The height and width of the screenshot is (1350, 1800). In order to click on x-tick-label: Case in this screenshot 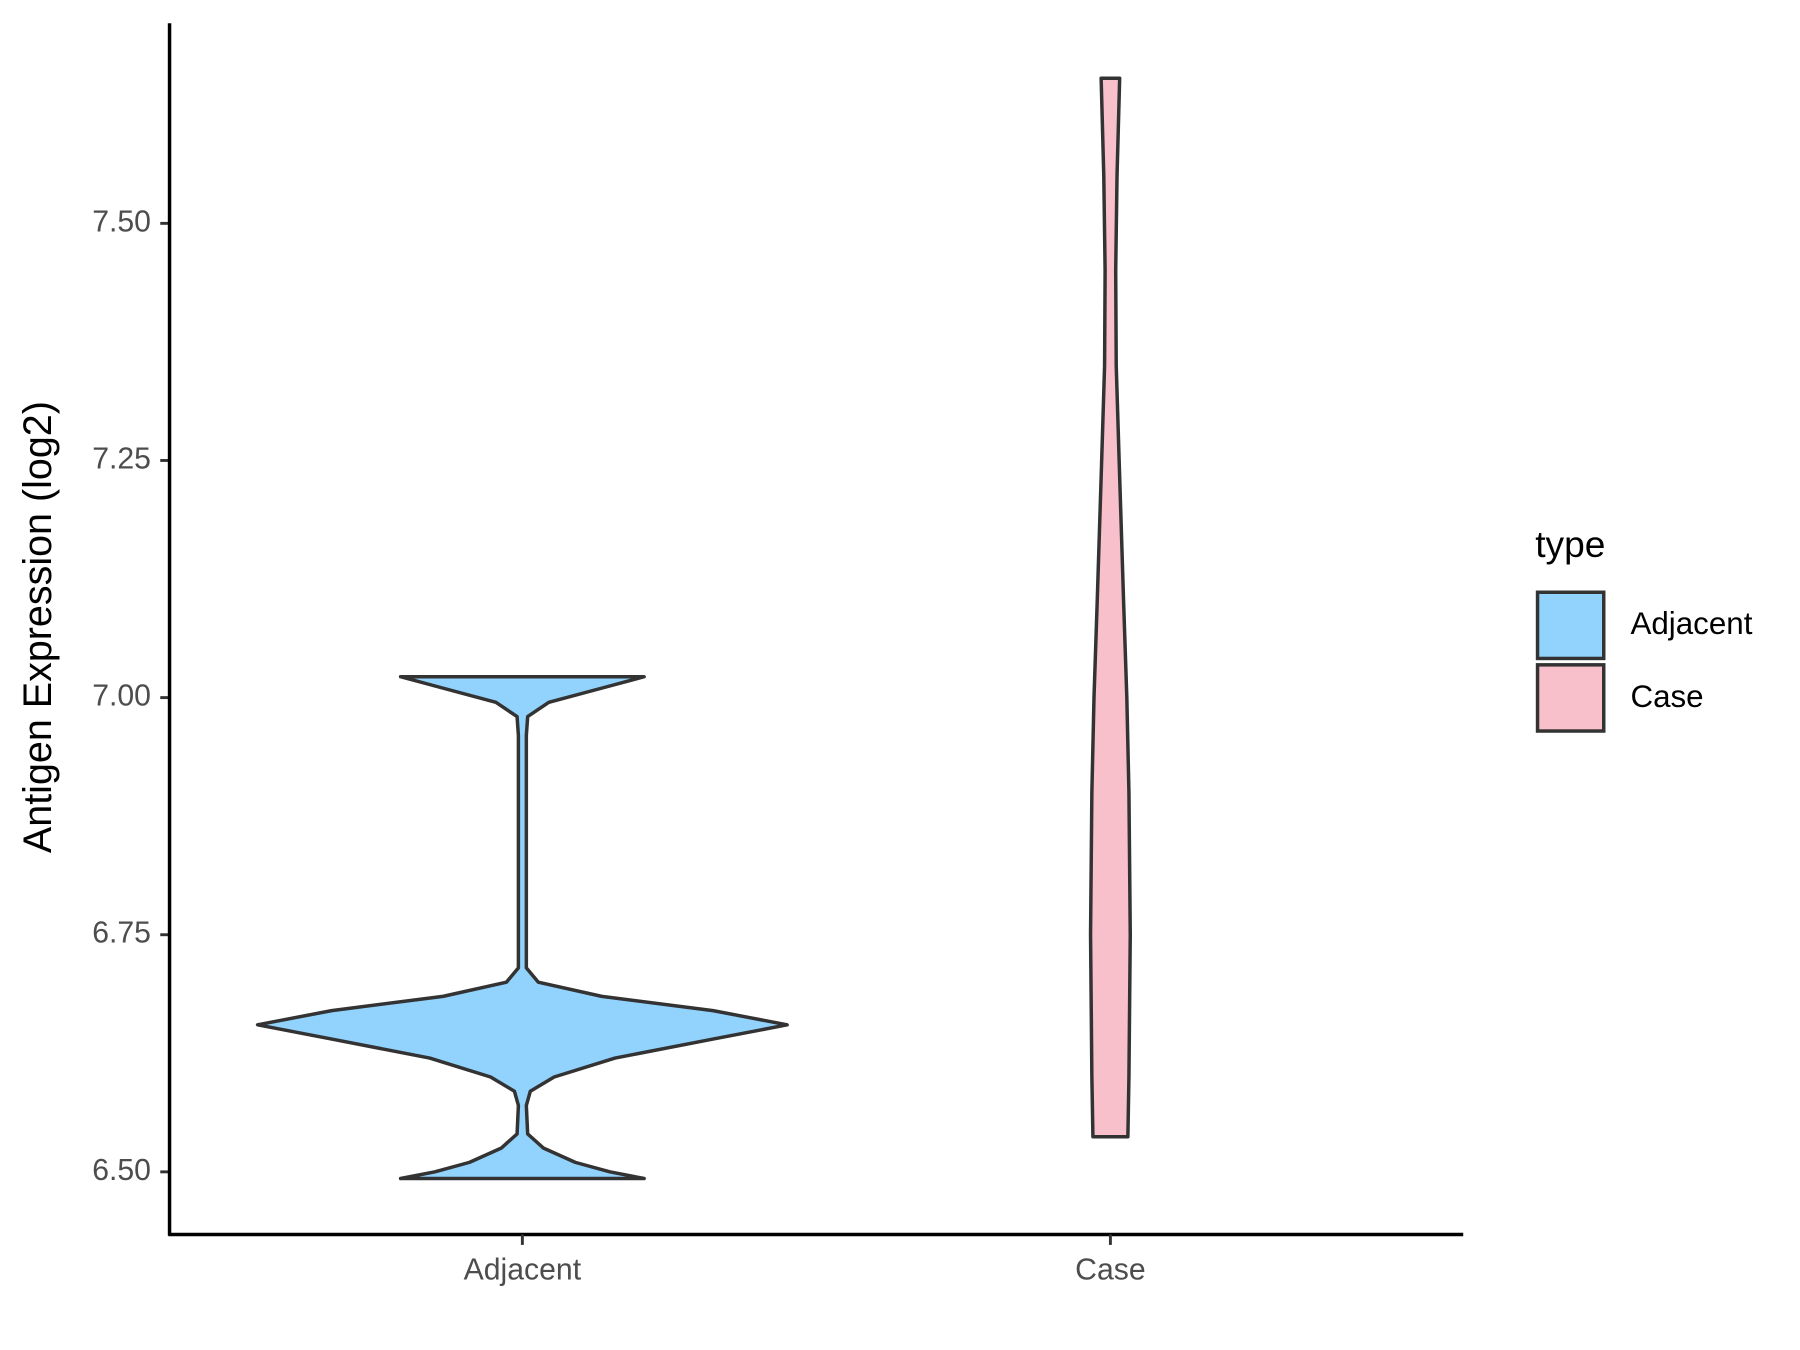, I will do `click(1110, 1270)`.